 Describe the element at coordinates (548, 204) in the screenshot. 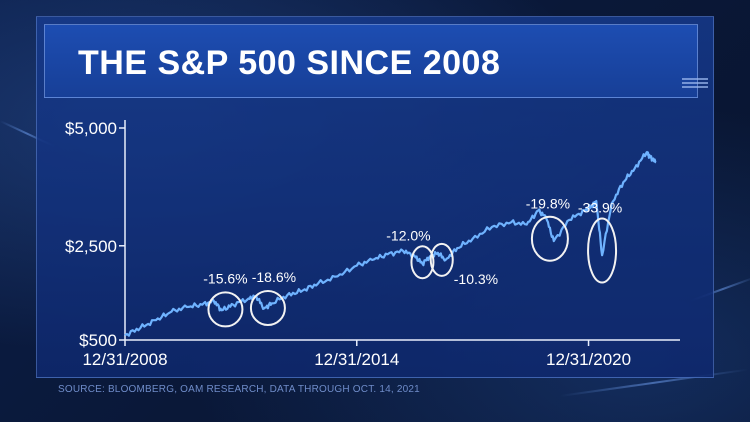

I see `drawdown-label: -19.8%` at that location.